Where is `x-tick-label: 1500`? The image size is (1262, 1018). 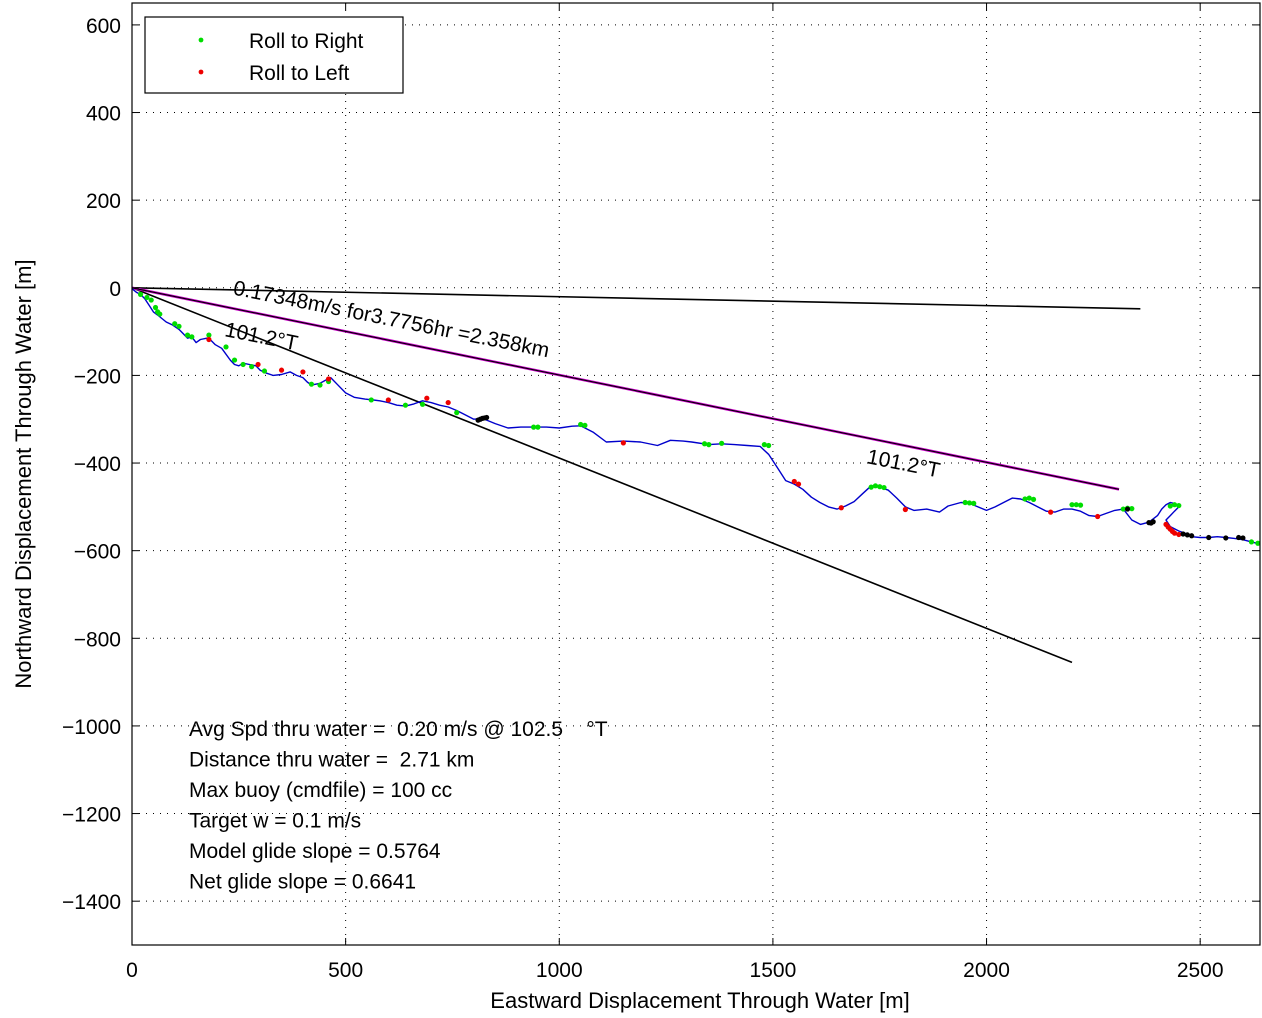
x-tick-label: 1500 is located at coordinates (773, 970).